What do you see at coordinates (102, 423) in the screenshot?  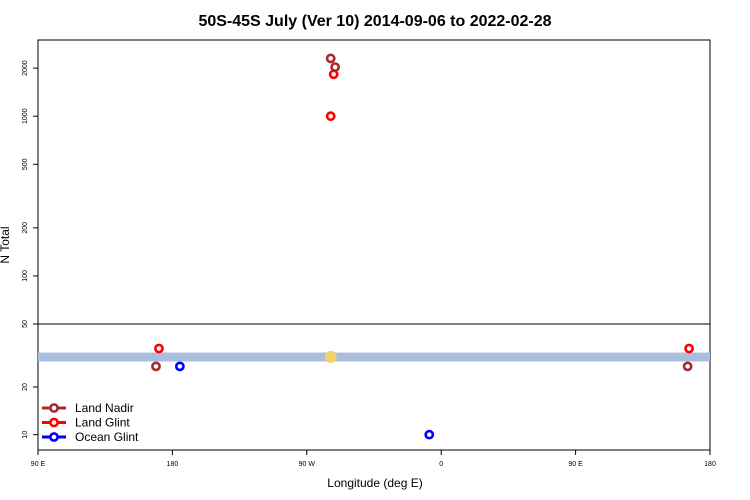 I see `legend-label: Land Glint` at bounding box center [102, 423].